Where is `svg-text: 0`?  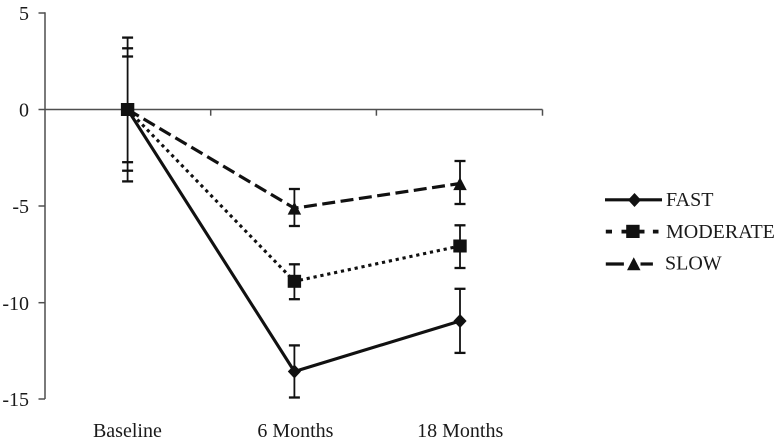 svg-text: 0 is located at coordinates (24, 110).